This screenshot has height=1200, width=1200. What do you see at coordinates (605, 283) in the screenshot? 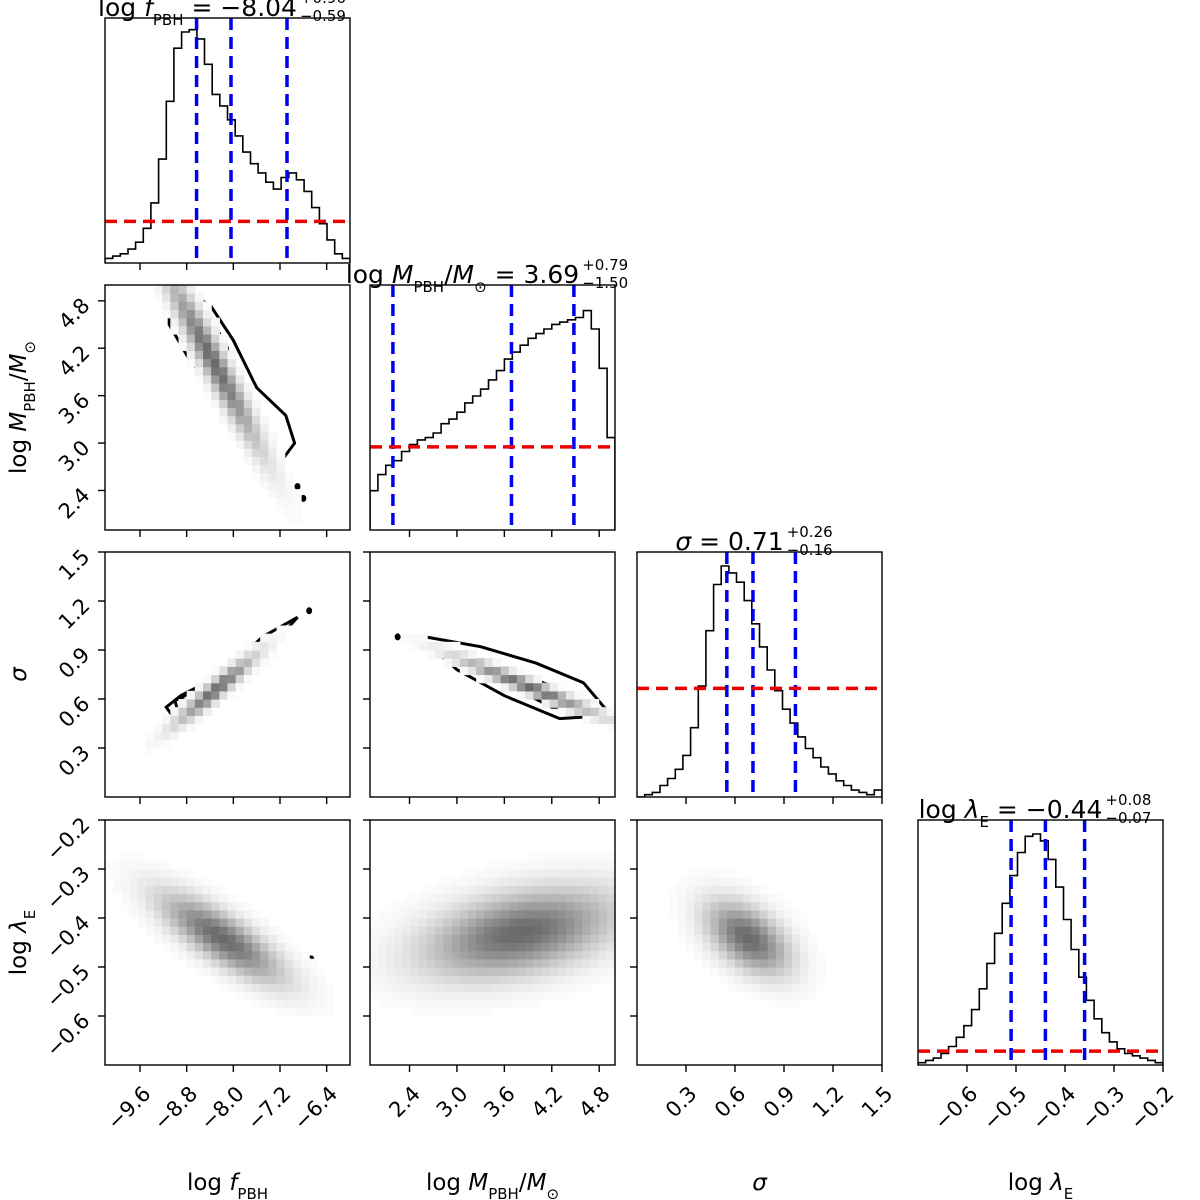
I see `title-minus: −1.50` at bounding box center [605, 283].